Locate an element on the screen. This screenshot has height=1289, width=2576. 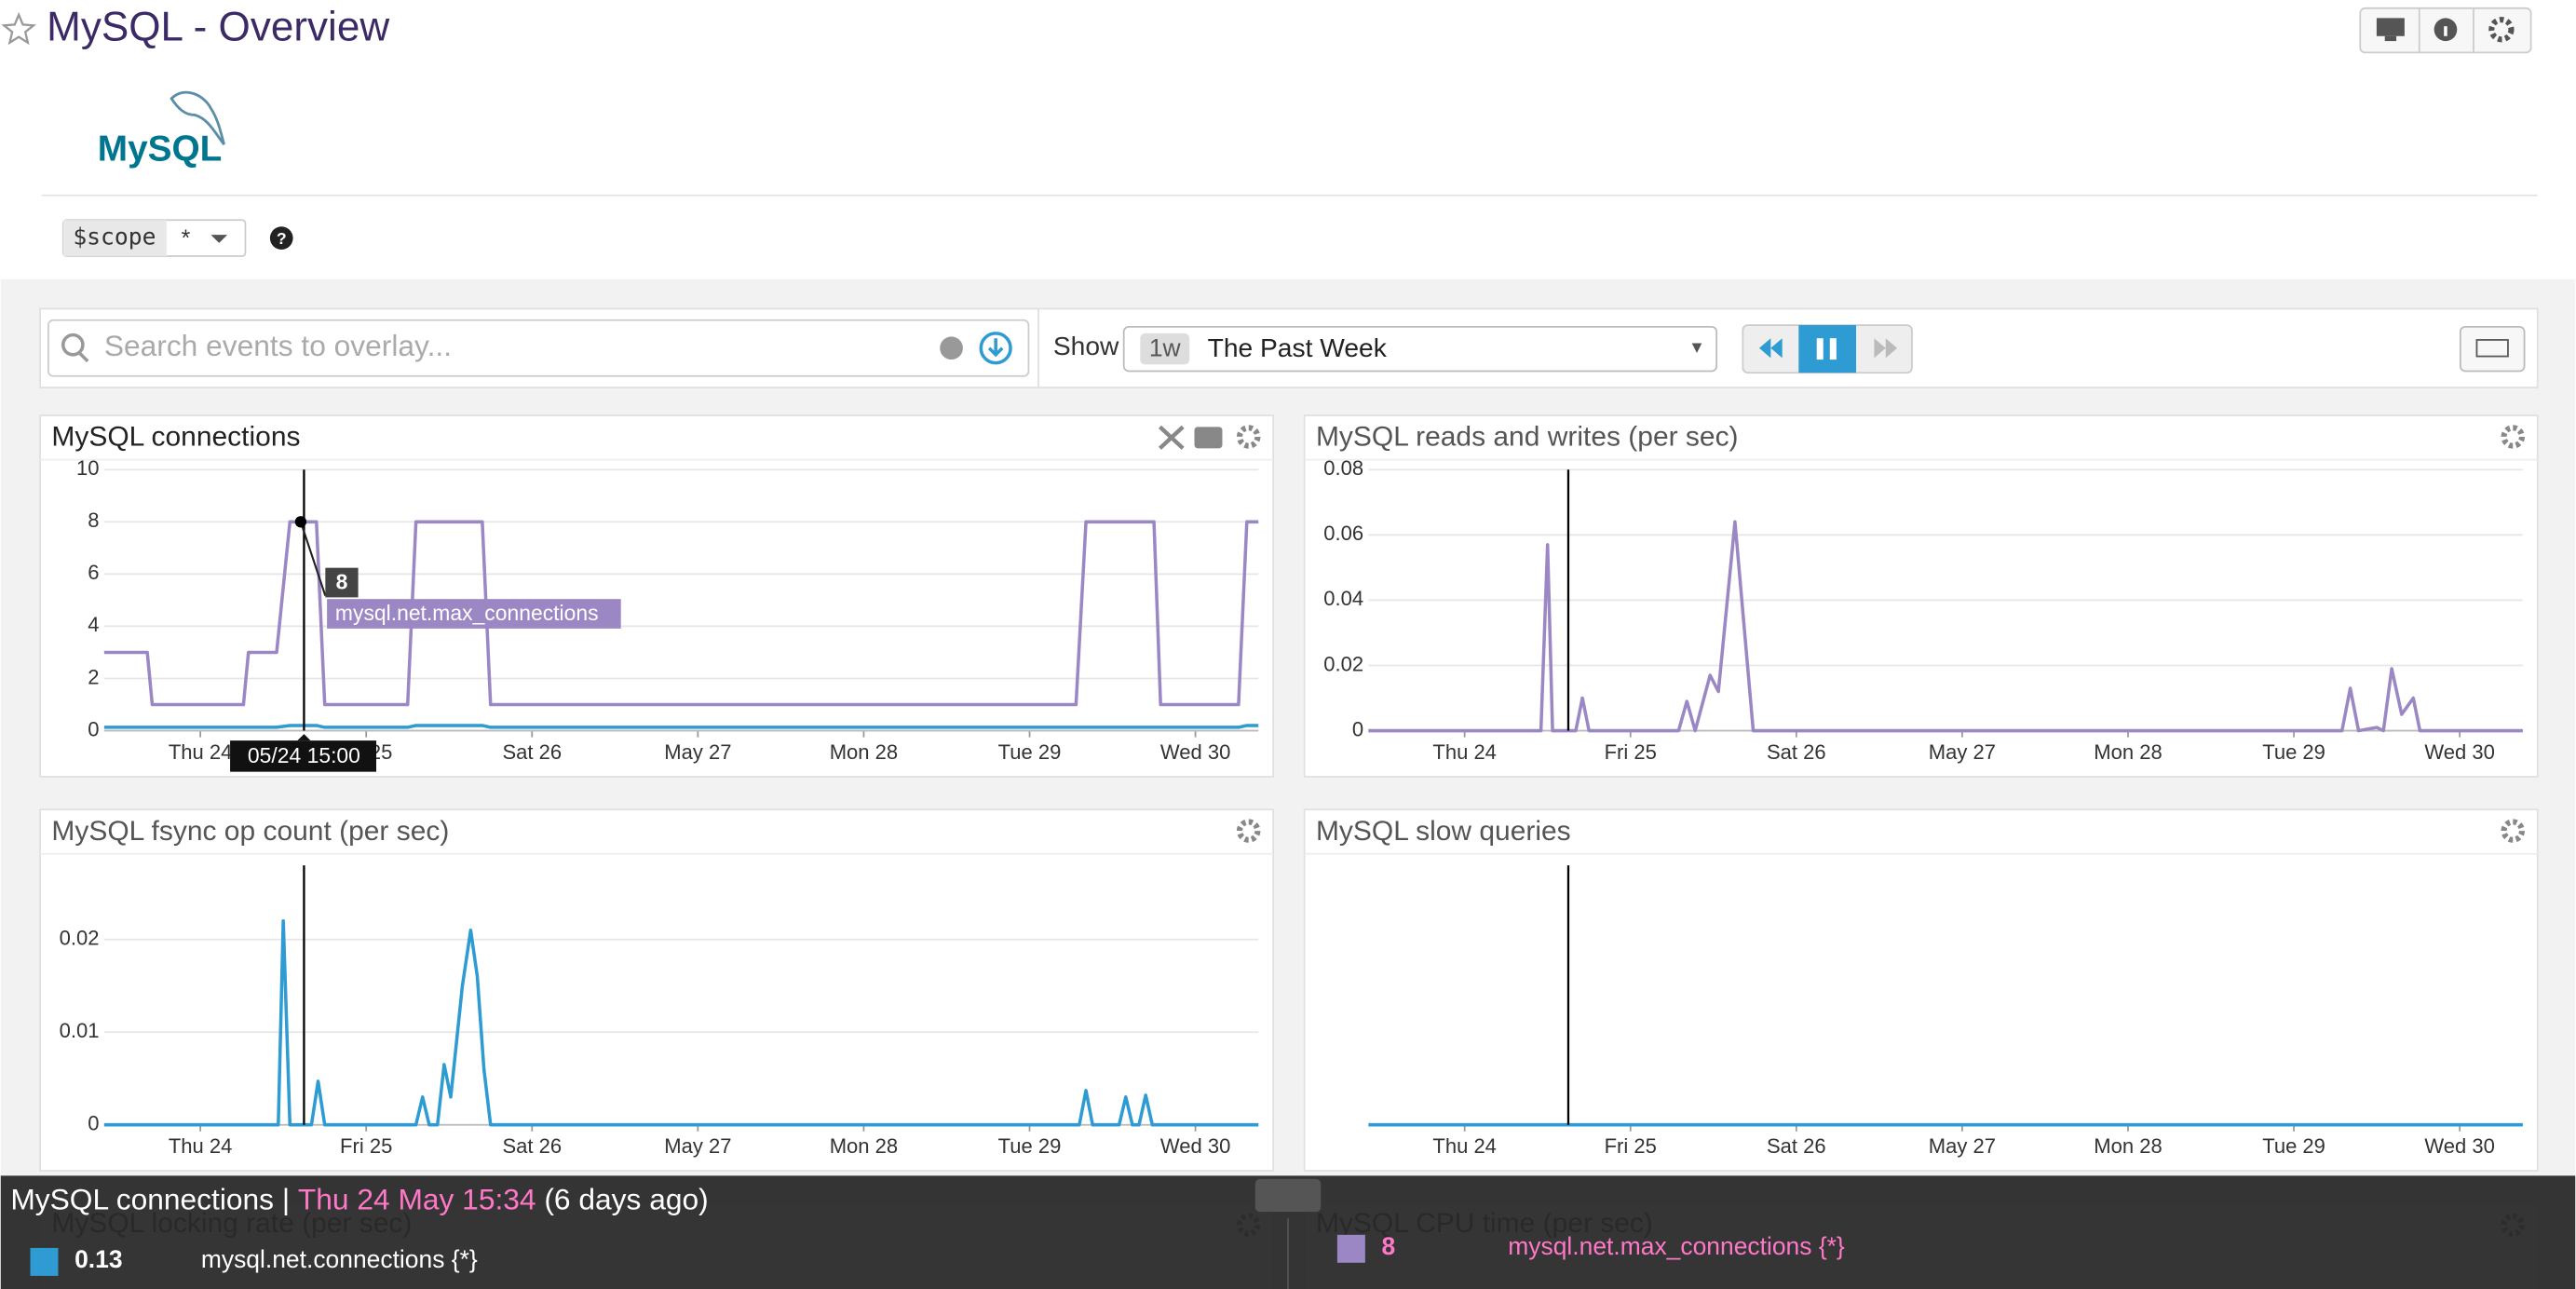
cursor-label-arrow is located at coordinates (304, 738).